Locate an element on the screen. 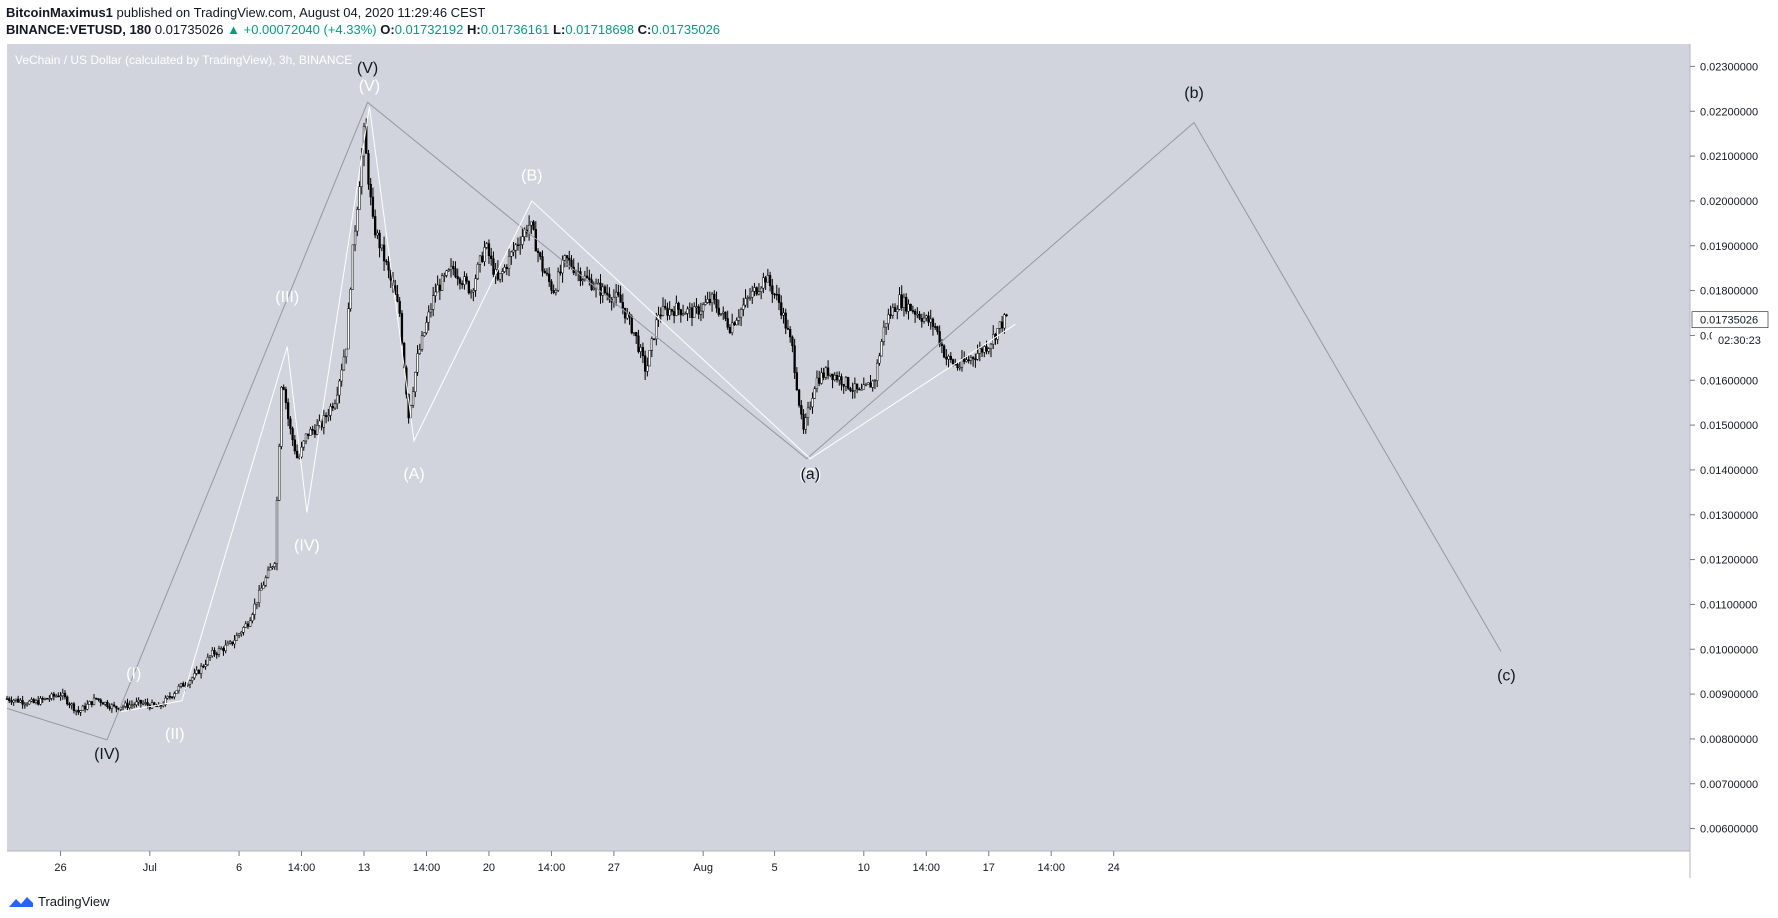  price-tick-label: 0.02100000 is located at coordinates (1729, 157).